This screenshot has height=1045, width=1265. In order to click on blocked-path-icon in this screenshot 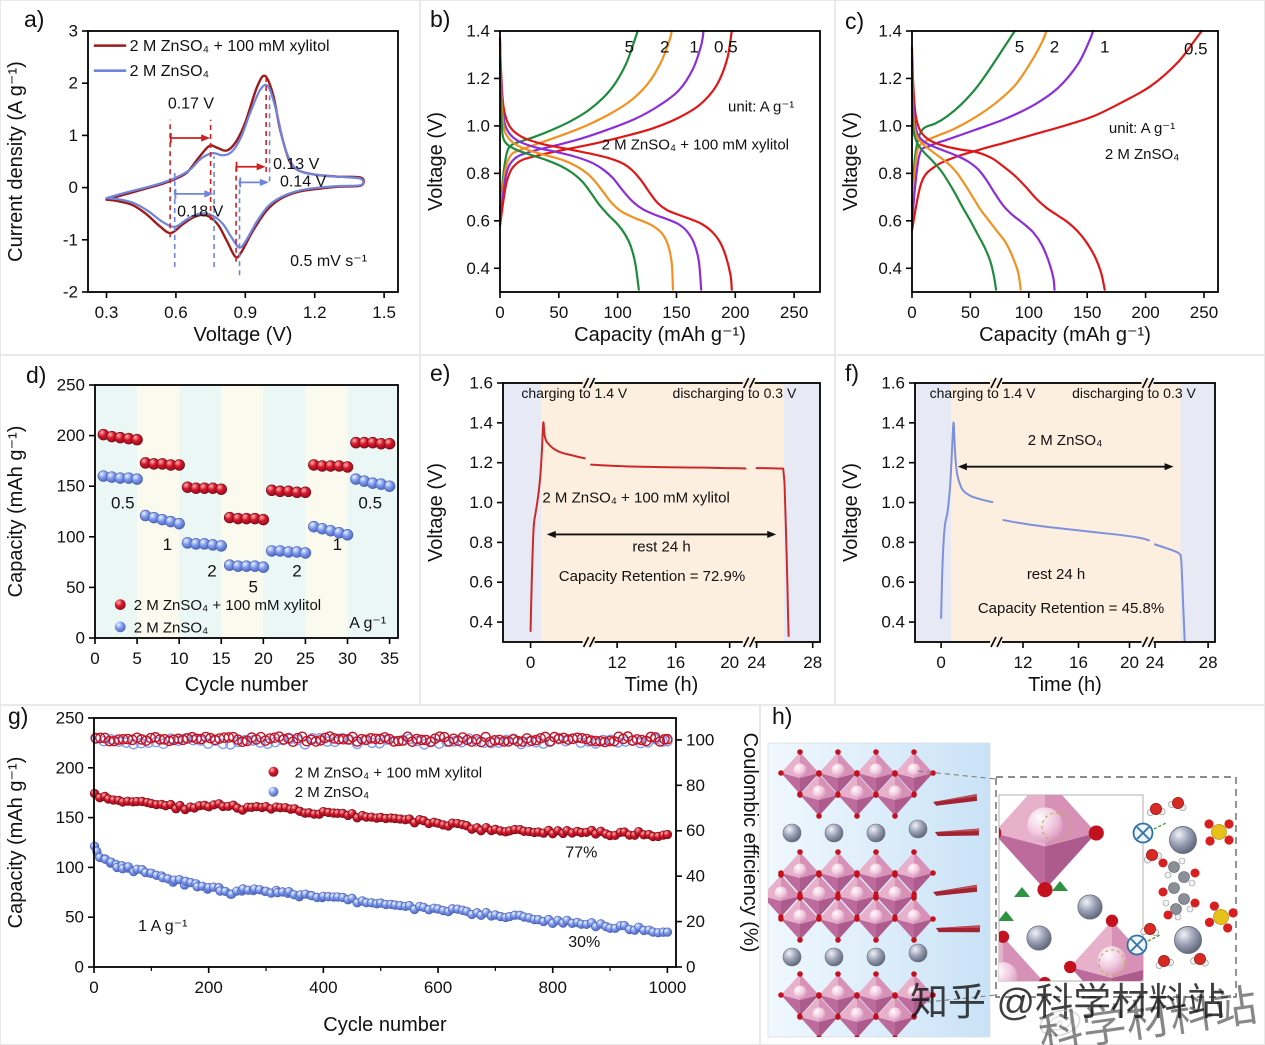, I will do `click(1137, 945)`.